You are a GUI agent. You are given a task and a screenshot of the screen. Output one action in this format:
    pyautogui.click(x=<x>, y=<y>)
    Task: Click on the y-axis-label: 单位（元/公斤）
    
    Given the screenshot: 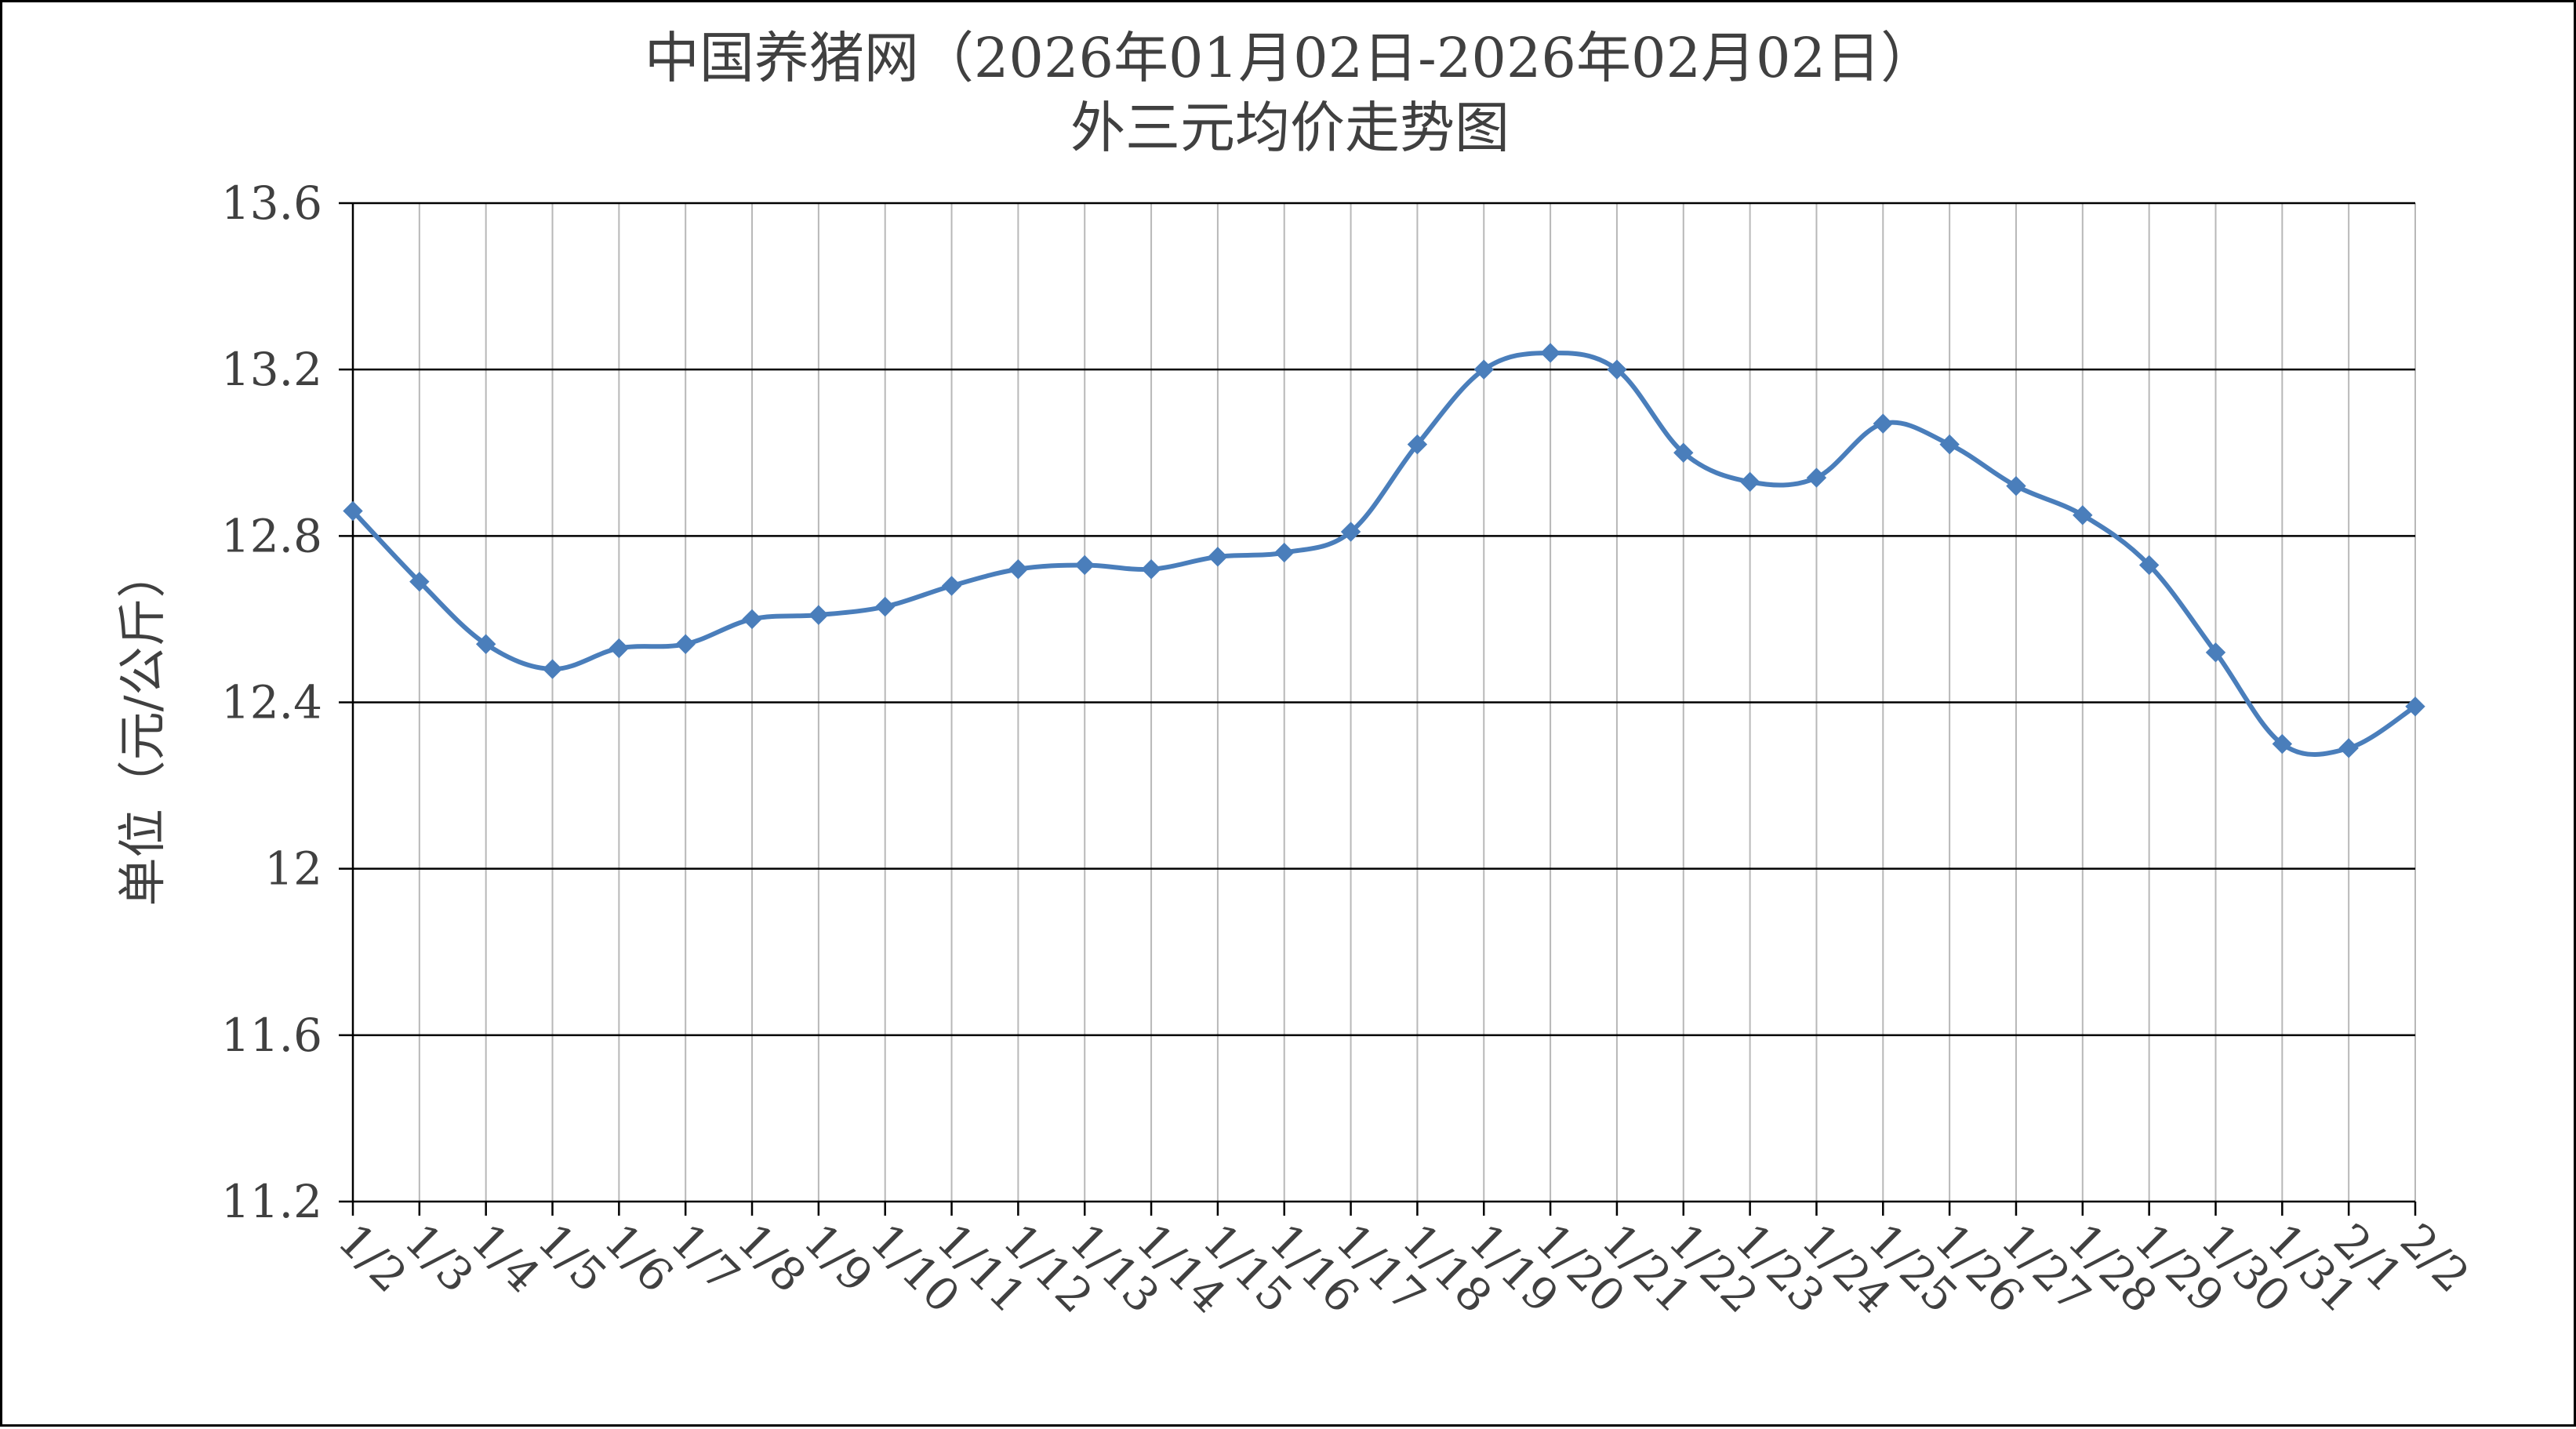 What is the action you would take?
    pyautogui.click(x=142, y=728)
    